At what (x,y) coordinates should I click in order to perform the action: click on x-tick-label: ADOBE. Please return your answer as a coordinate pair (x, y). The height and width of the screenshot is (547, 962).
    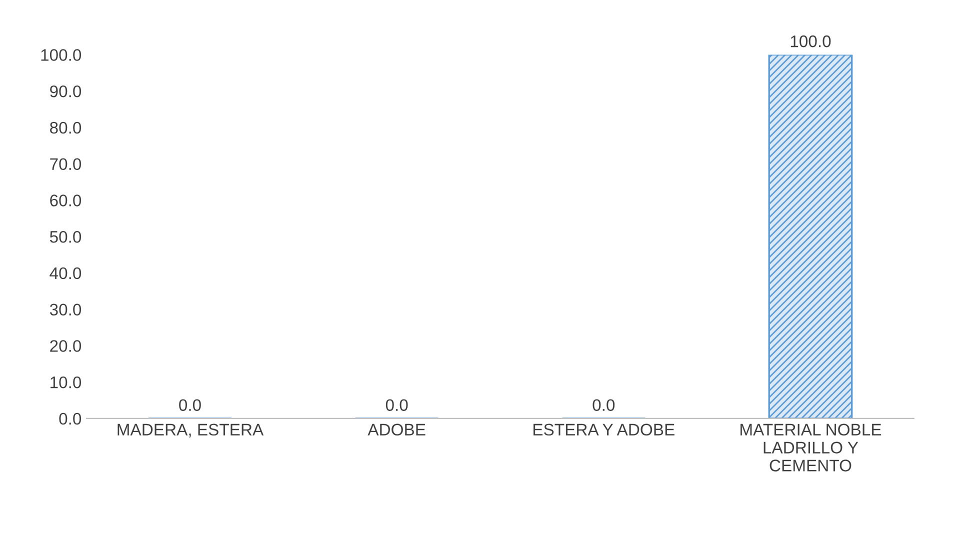
    Looking at the image, I should click on (397, 430).